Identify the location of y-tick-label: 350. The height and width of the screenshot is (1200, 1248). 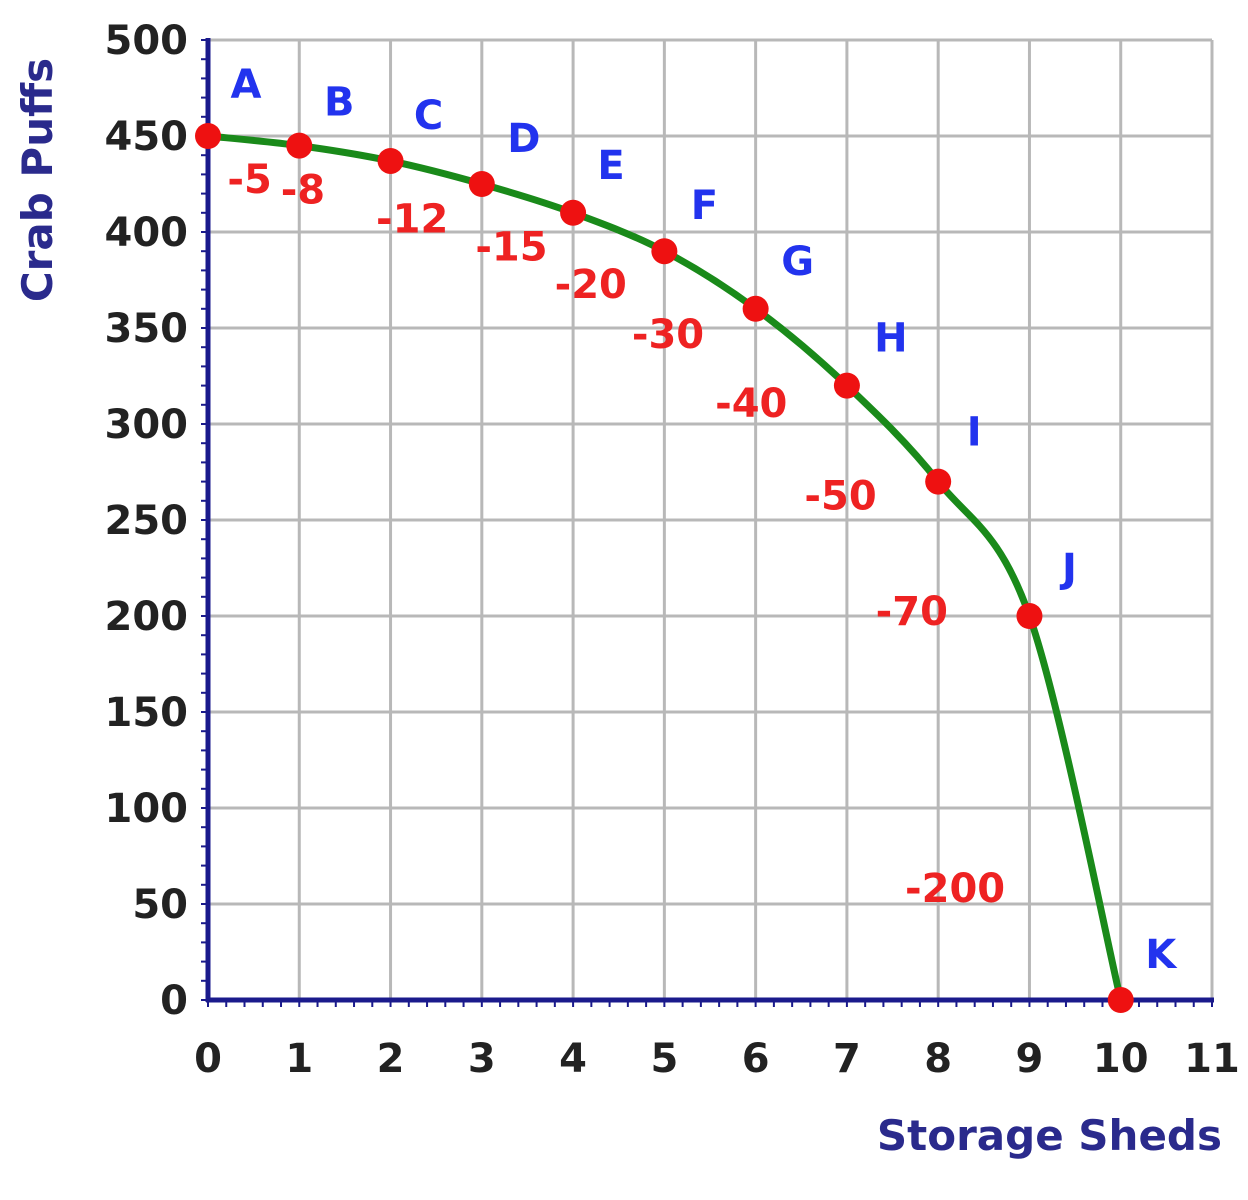
(147, 329).